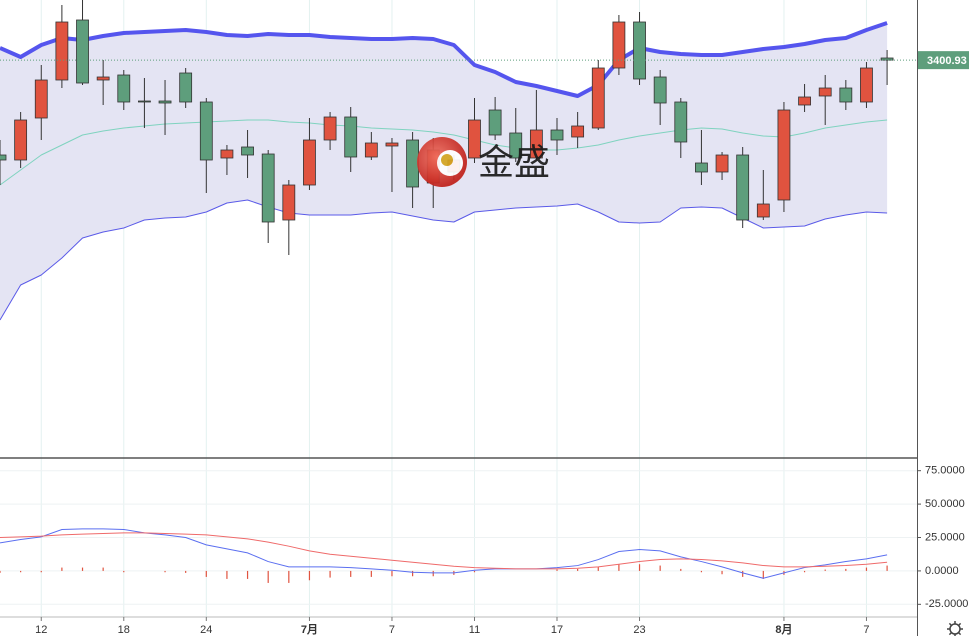  I want to click on x-tick-label: 24, so click(206, 630).